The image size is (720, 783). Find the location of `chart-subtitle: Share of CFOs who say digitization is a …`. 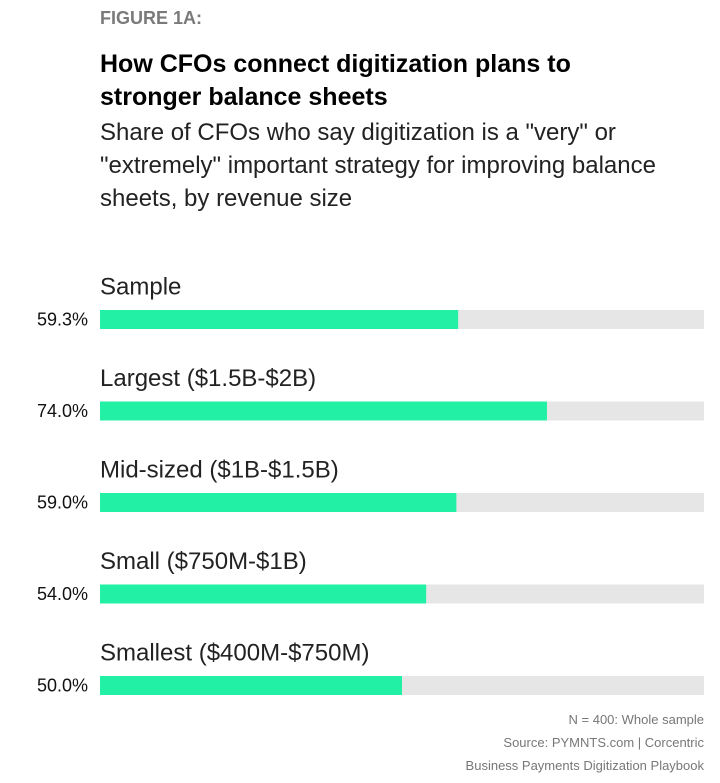

chart-subtitle: Share of CFOs who say digitization is a … is located at coordinates (378, 165).